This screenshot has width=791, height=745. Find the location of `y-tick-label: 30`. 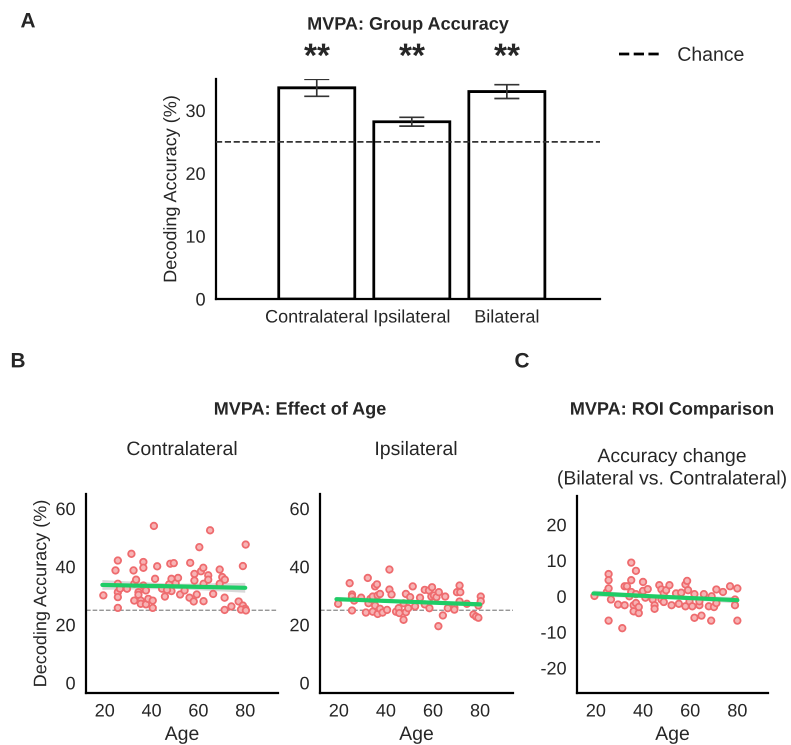

y-tick-label: 30 is located at coordinates (195, 111).